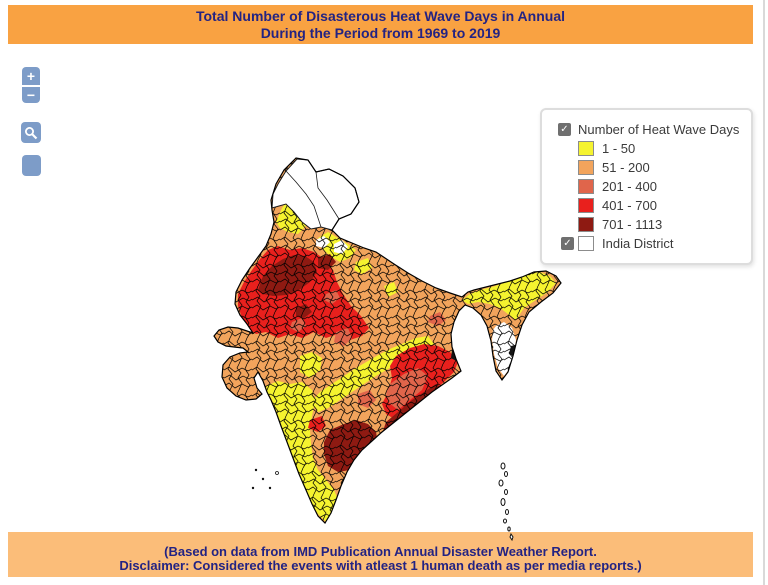  I want to click on class-label-2: 51 - 200, so click(626, 167).